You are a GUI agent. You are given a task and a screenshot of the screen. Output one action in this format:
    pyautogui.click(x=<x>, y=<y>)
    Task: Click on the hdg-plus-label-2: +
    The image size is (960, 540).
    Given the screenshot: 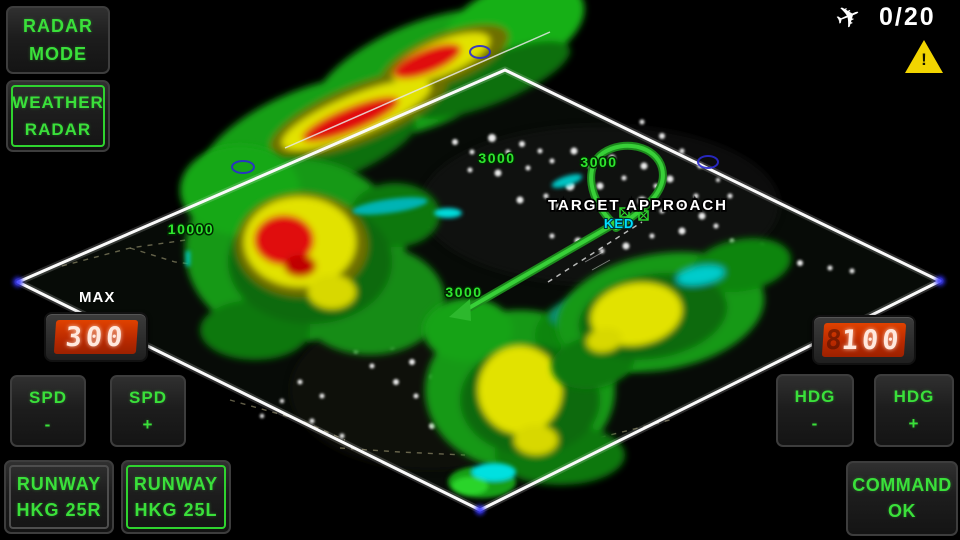 What is the action you would take?
    pyautogui.click(x=914, y=423)
    